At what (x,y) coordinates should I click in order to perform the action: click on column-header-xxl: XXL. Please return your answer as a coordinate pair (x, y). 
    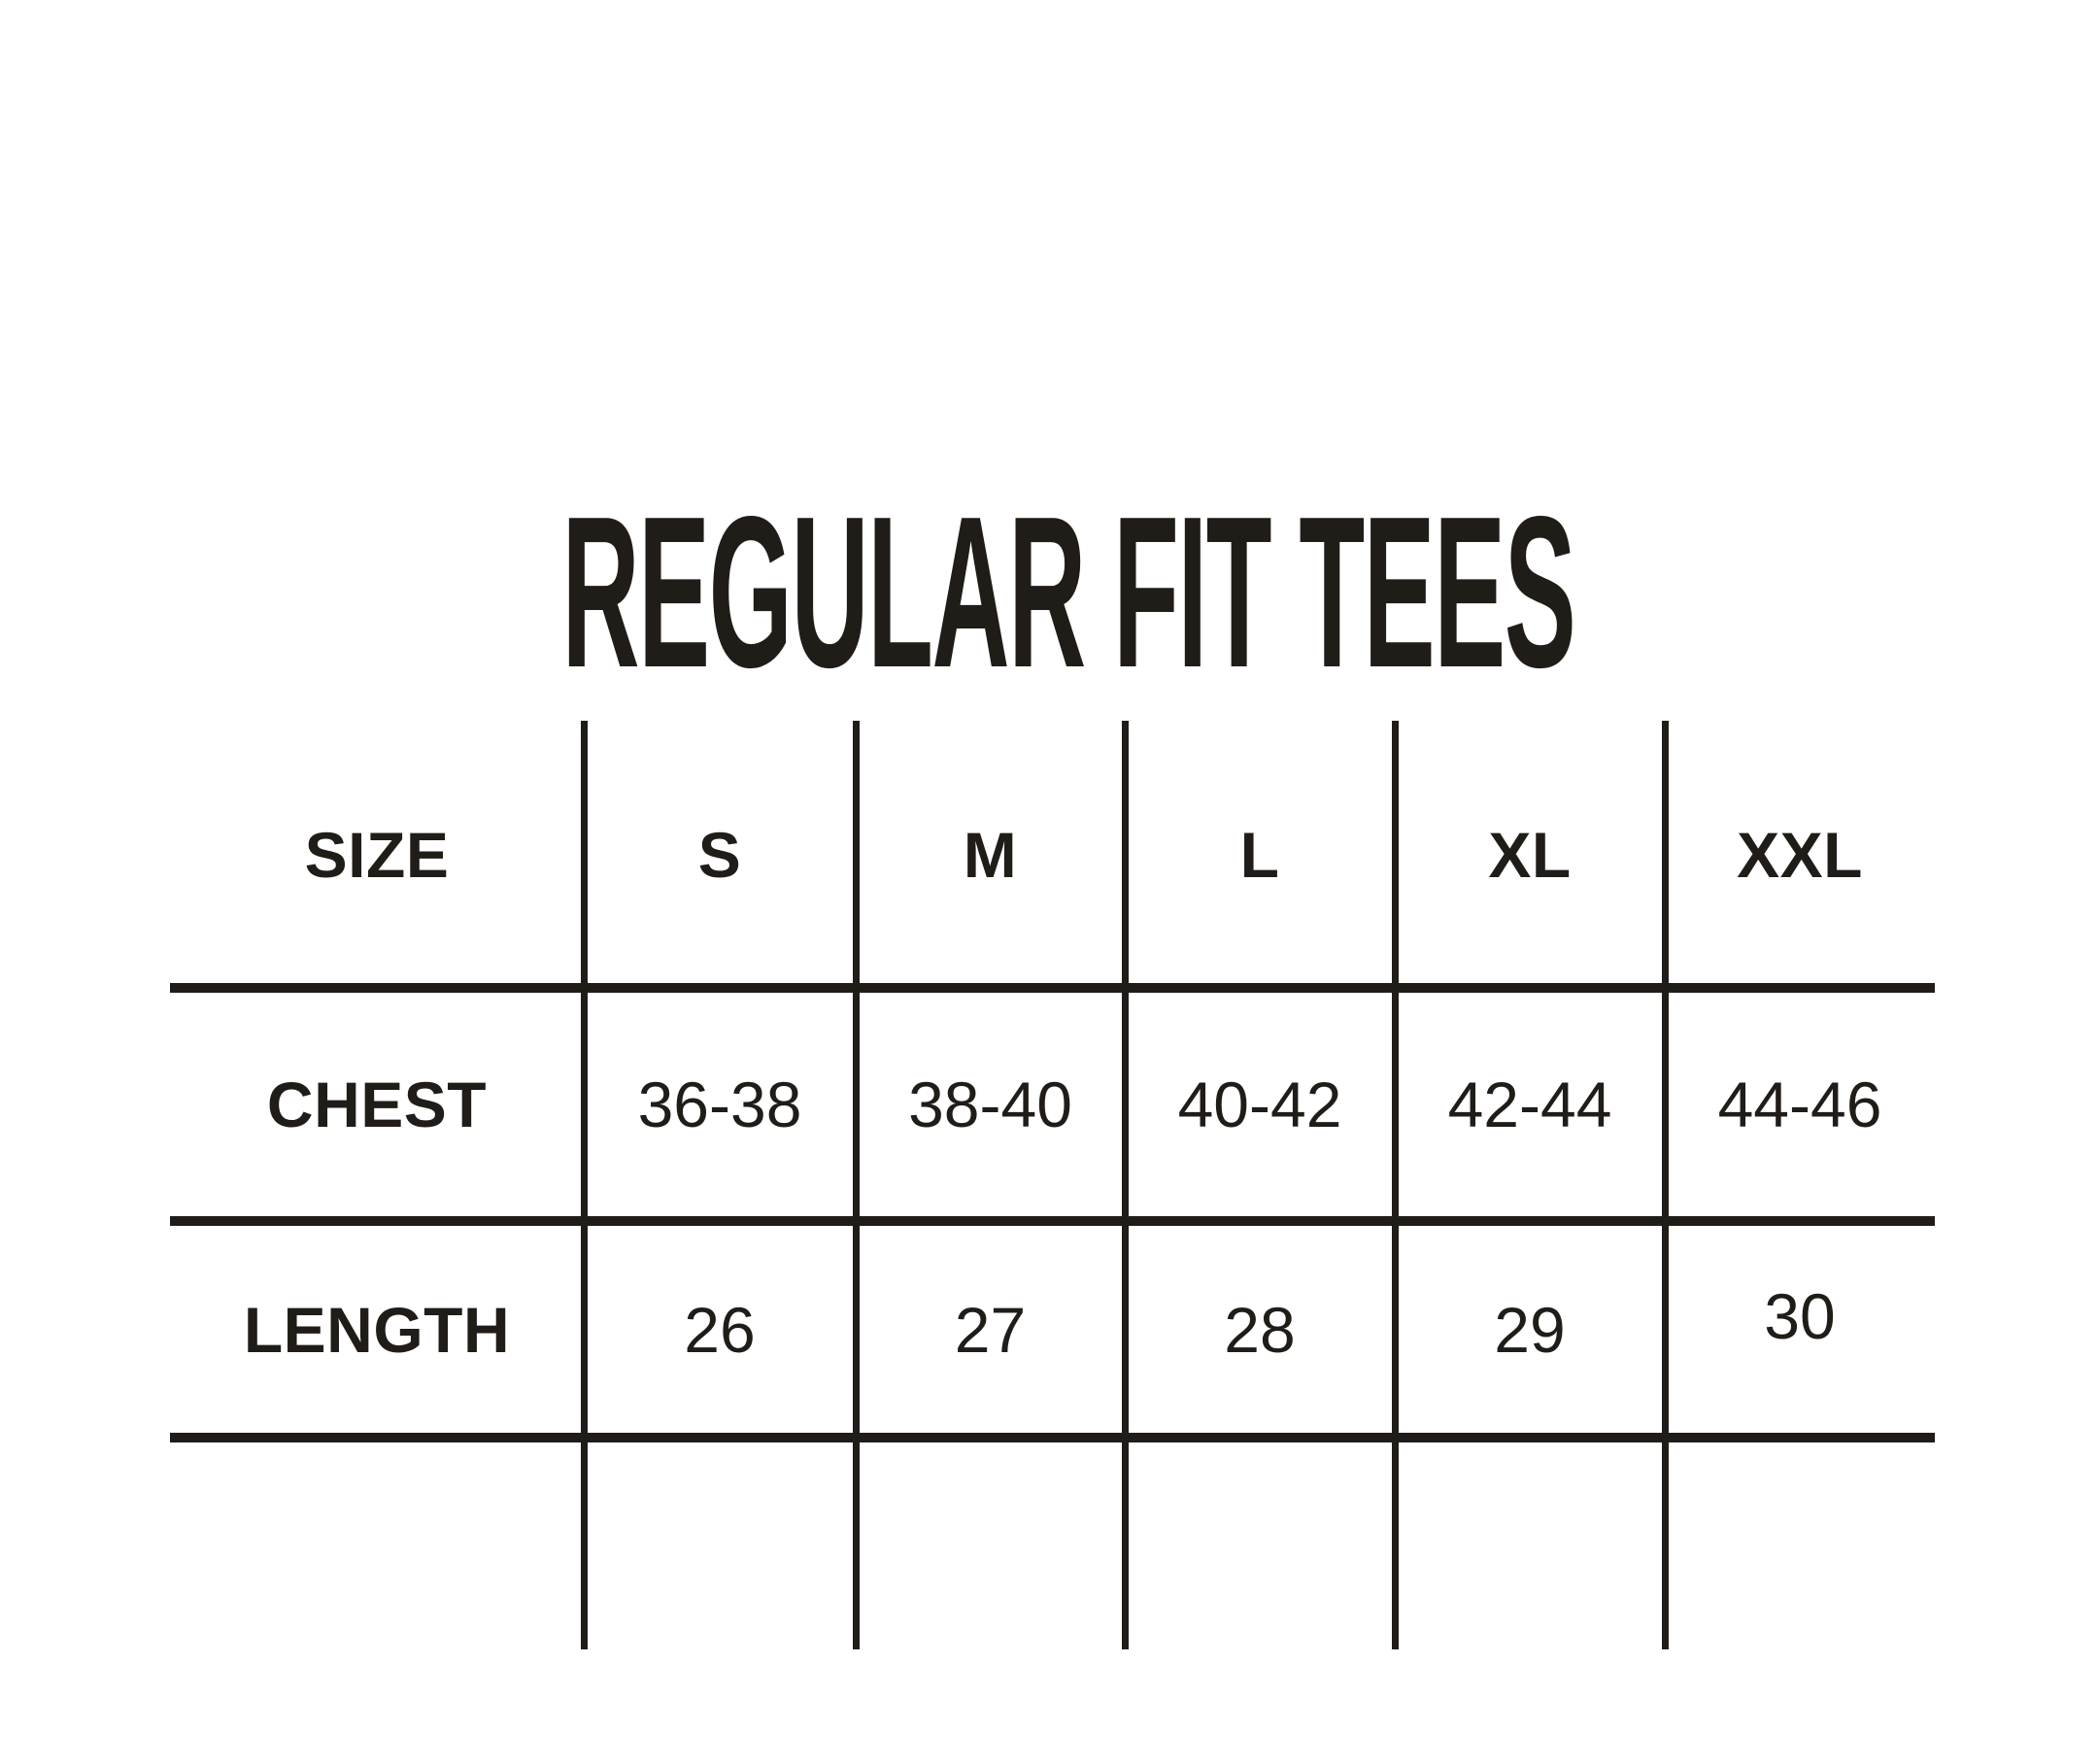
    Looking at the image, I should click on (1800, 854).